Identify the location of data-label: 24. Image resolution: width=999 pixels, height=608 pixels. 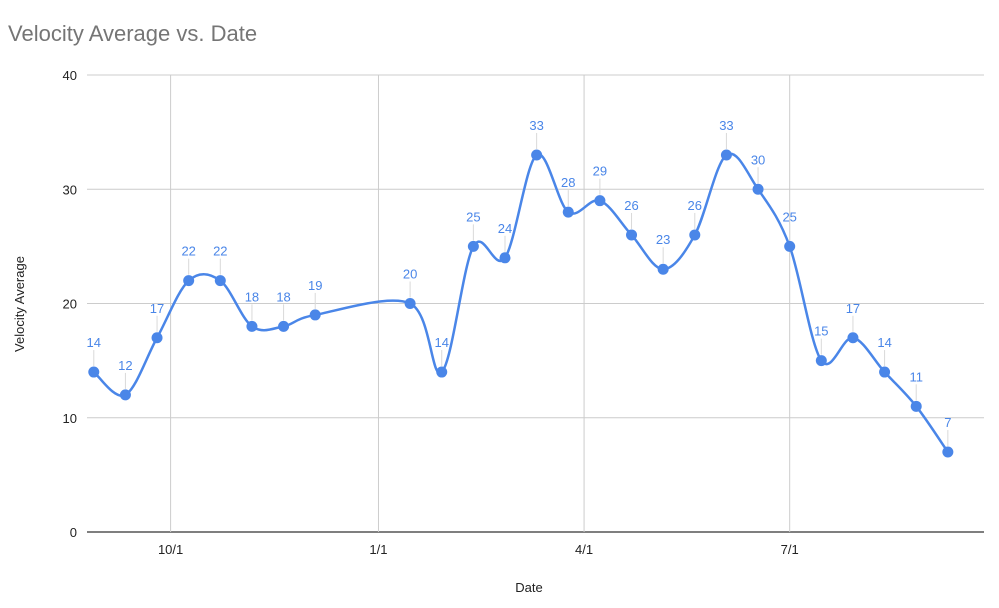
(505, 228).